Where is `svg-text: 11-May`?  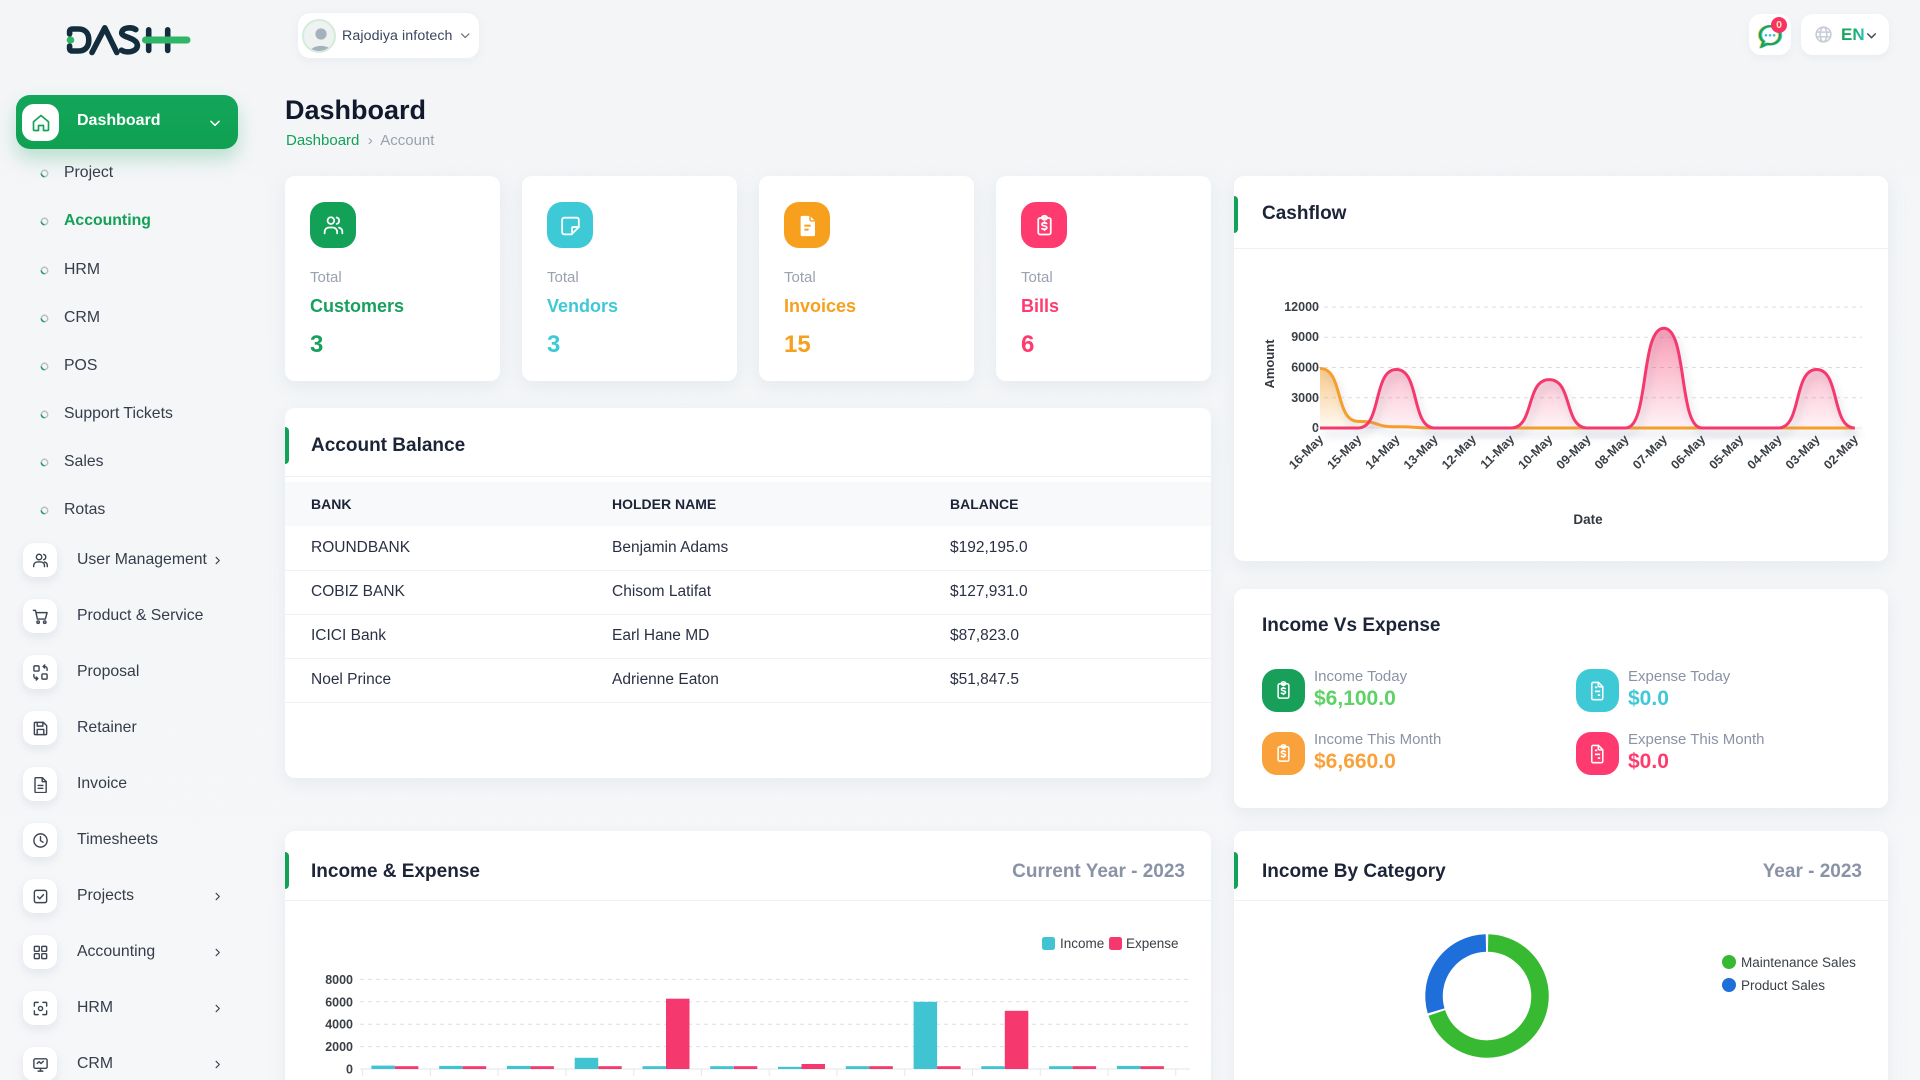 svg-text: 11-May is located at coordinates (1497, 451).